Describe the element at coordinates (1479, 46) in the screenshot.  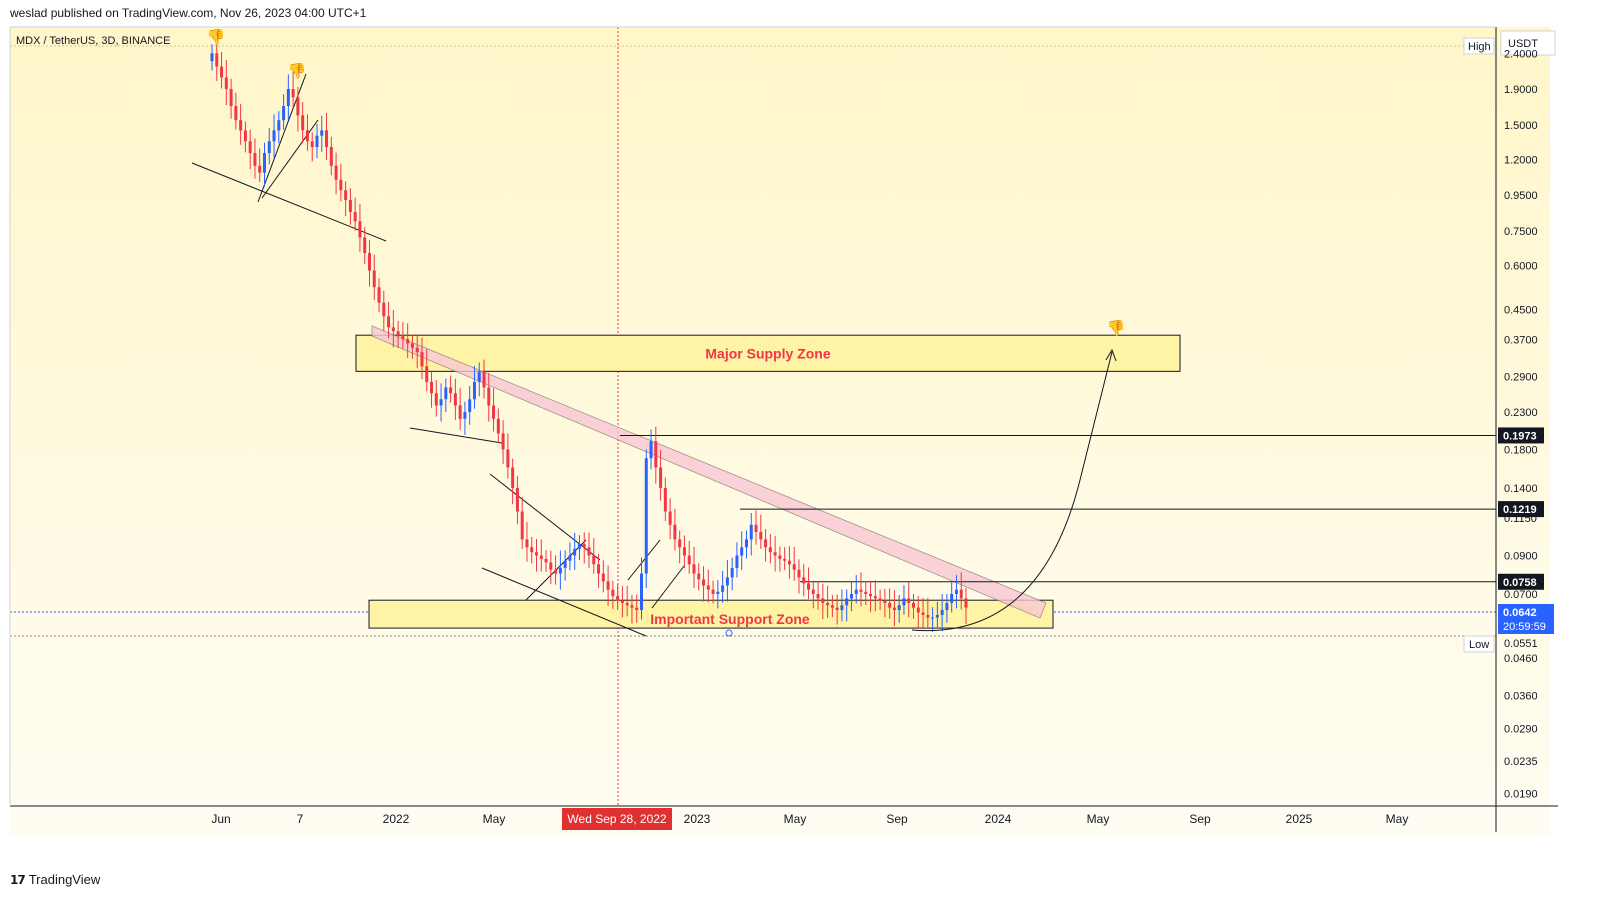
I see `high-tag` at that location.